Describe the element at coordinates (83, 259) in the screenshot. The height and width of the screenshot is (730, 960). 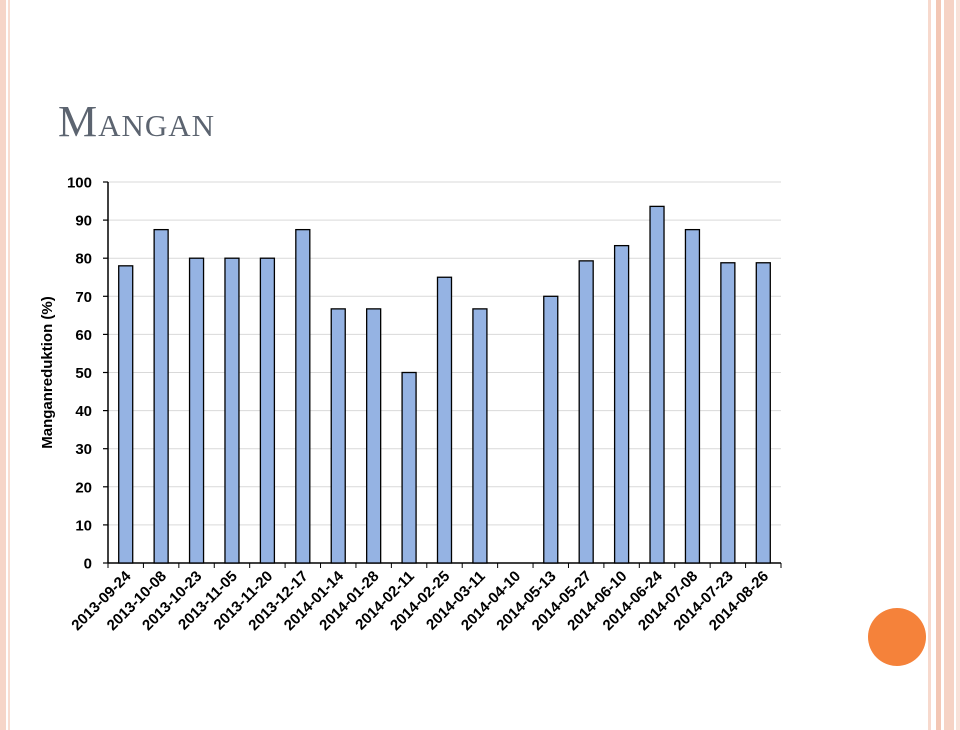
I see `y-tick-label: 80` at that location.